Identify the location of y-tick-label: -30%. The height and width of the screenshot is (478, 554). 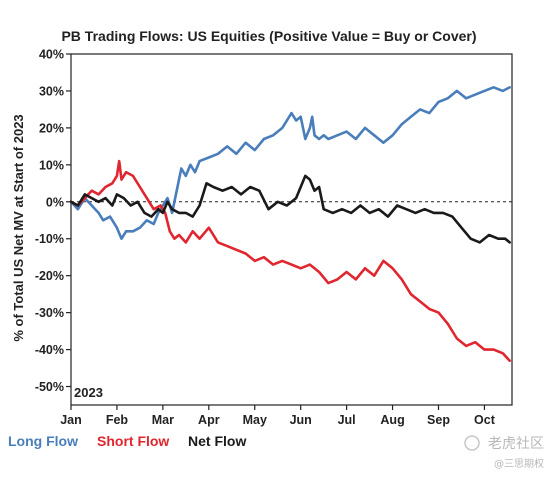
(49, 313).